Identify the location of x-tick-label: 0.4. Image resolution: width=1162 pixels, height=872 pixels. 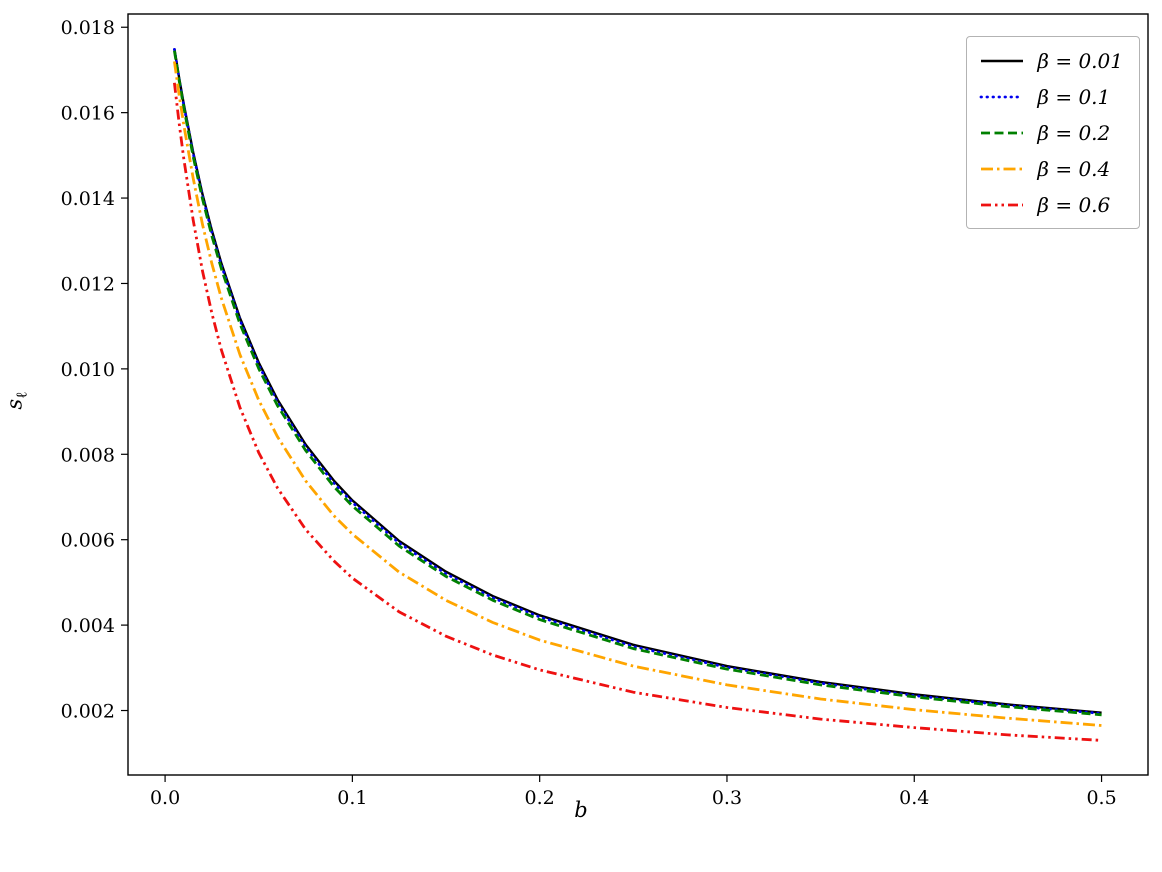
(914, 798).